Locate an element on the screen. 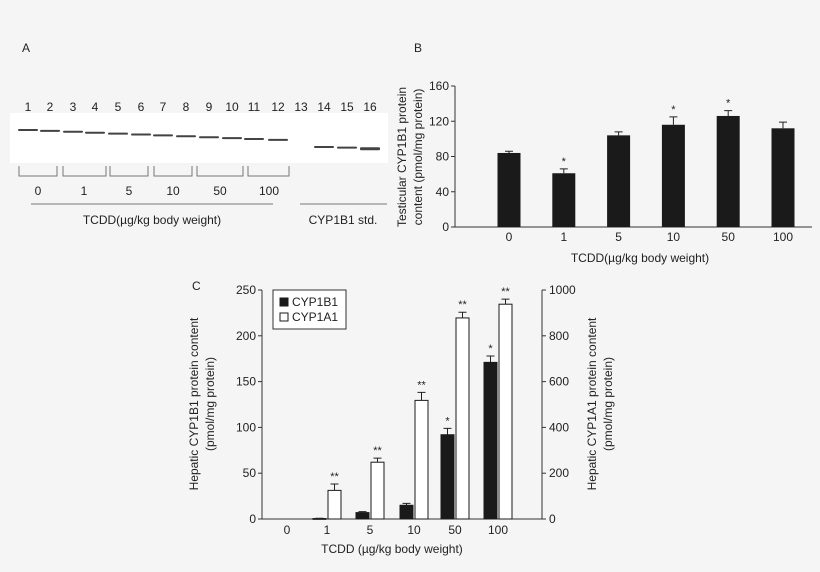  c-right-y-tick-label: 800 is located at coordinates (559, 336).